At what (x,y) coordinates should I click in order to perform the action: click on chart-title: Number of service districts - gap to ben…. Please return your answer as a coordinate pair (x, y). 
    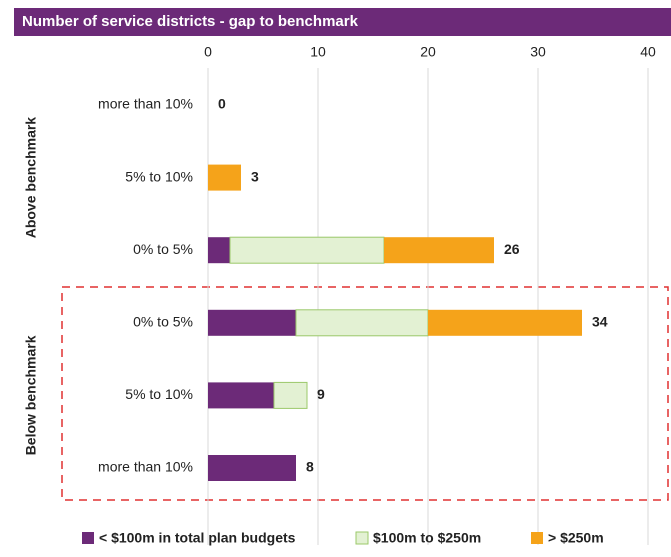
    Looking at the image, I should click on (190, 21).